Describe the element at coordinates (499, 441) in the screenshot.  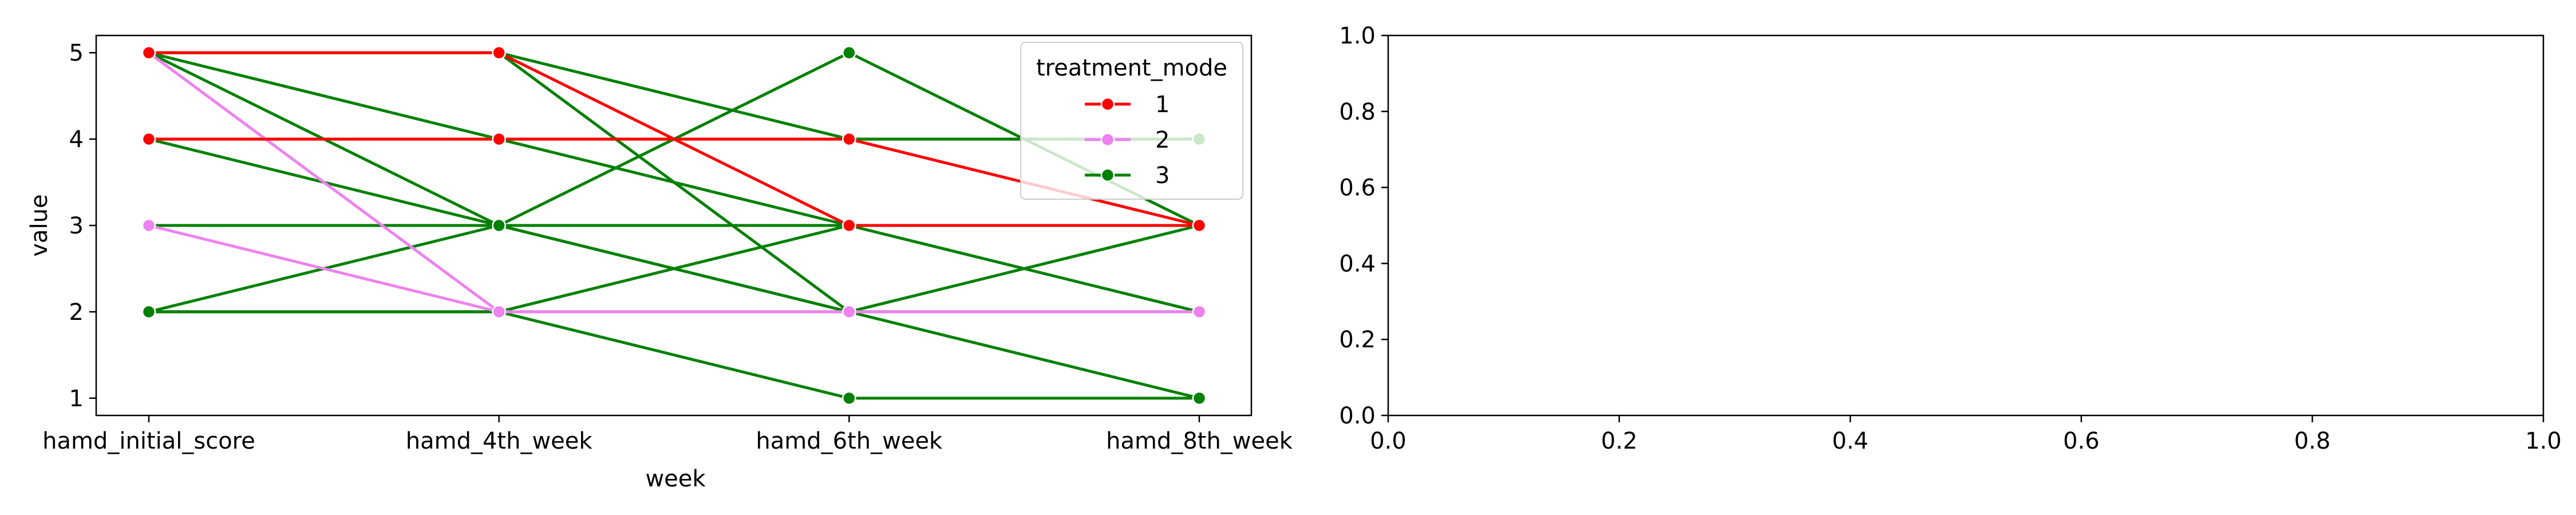
I see `x-tick-label: hamd_4th_week` at that location.